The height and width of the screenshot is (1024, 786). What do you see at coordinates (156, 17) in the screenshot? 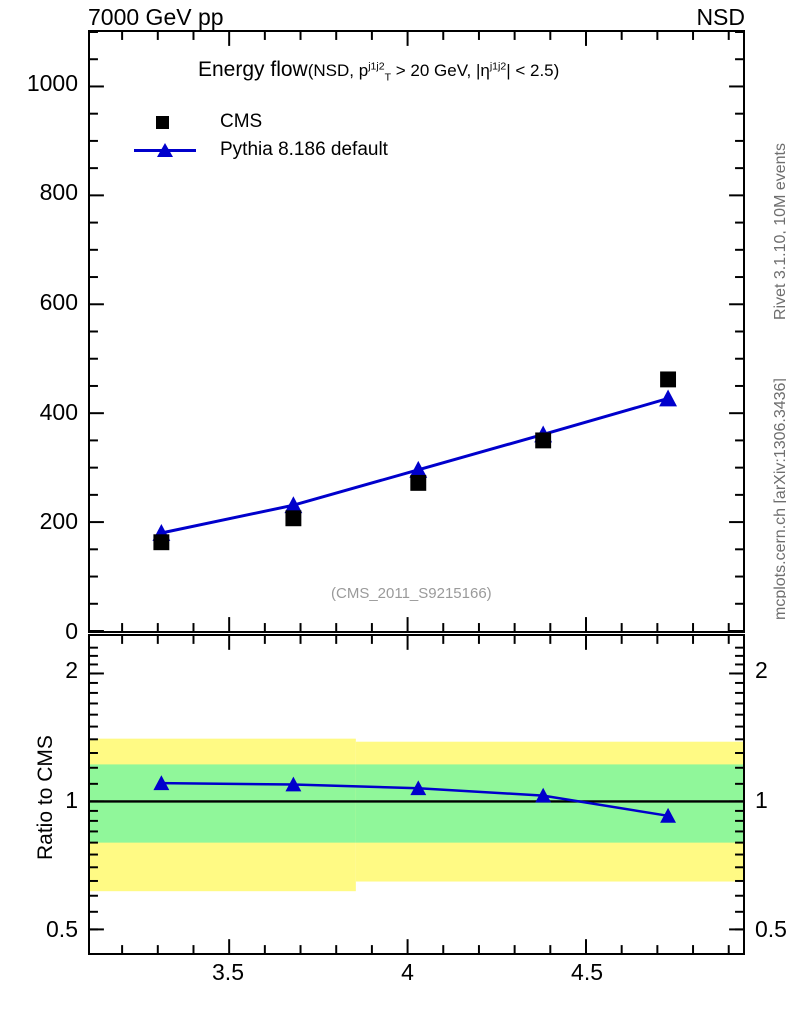
I see `beam-energy-label: 7000 GeV pp` at bounding box center [156, 17].